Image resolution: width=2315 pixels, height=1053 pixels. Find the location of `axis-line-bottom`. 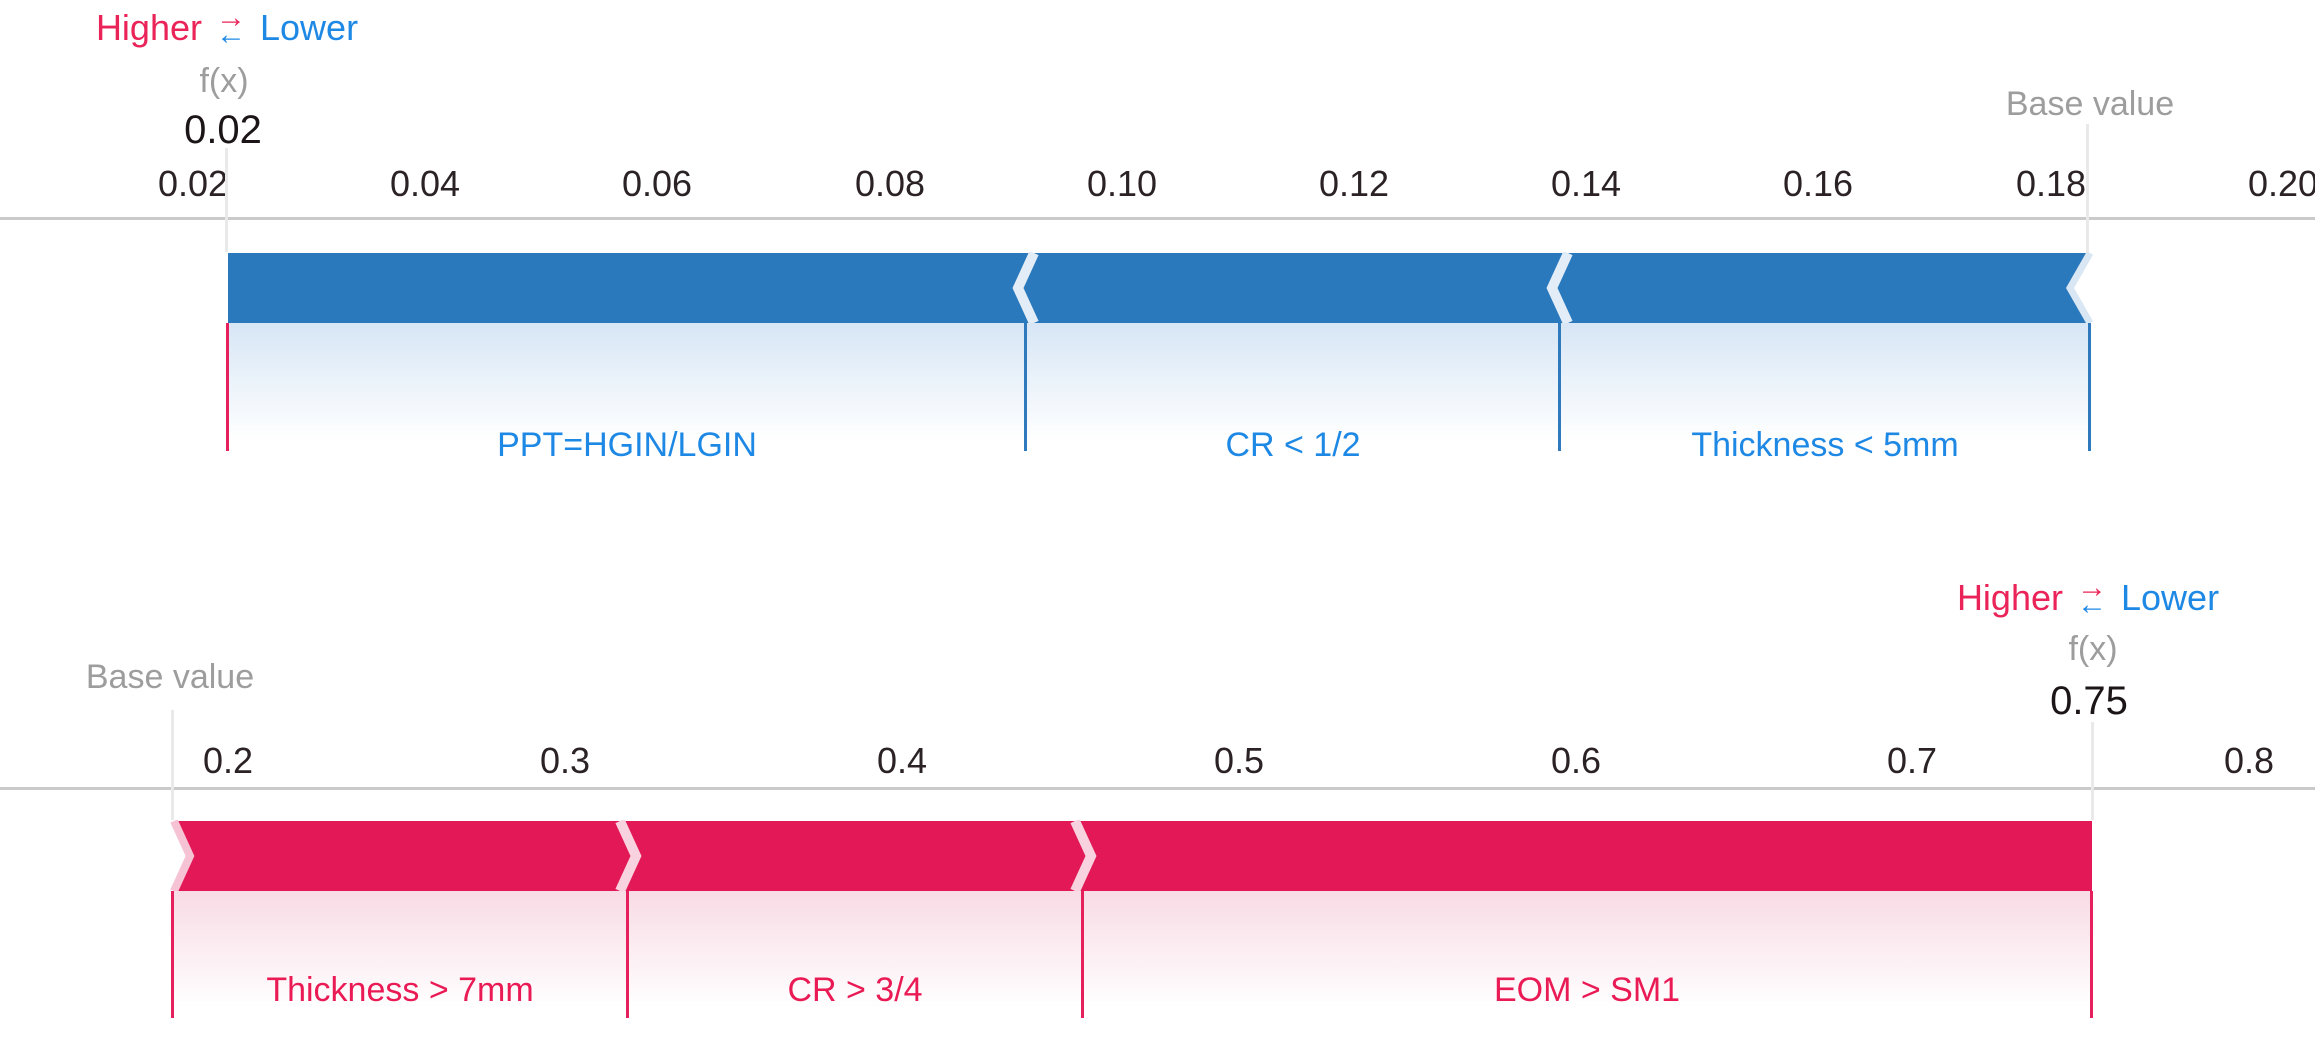

axis-line-bottom is located at coordinates (1157, 788).